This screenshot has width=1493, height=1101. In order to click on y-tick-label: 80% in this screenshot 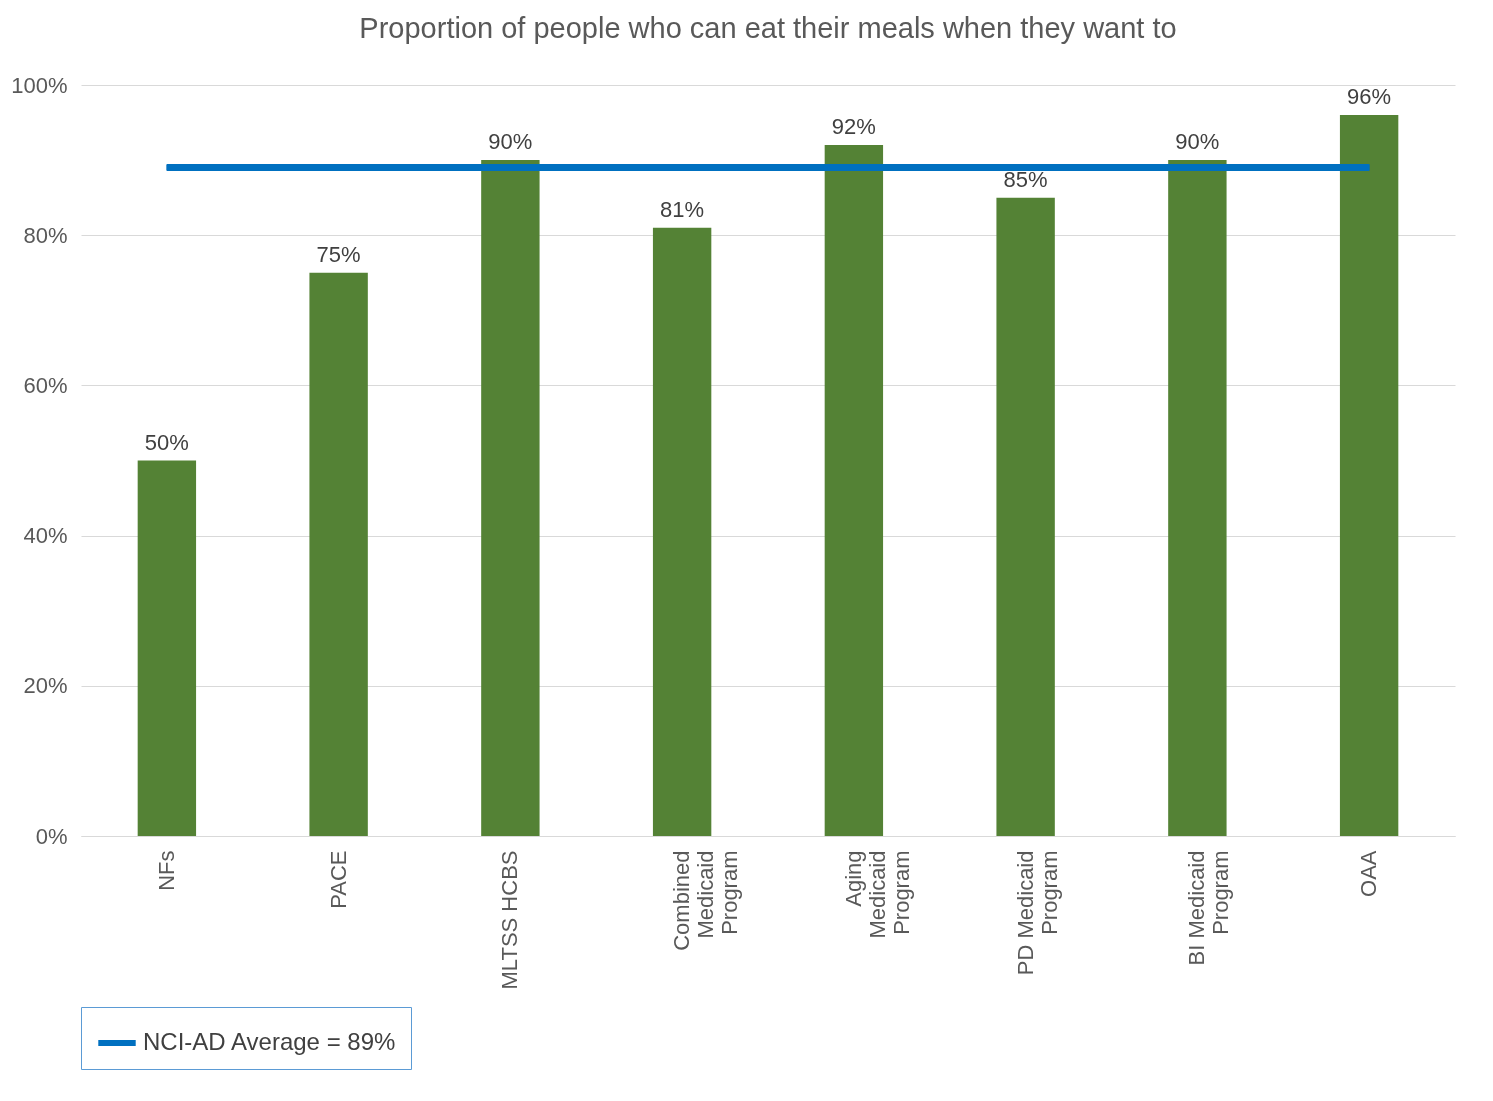, I will do `click(45, 235)`.